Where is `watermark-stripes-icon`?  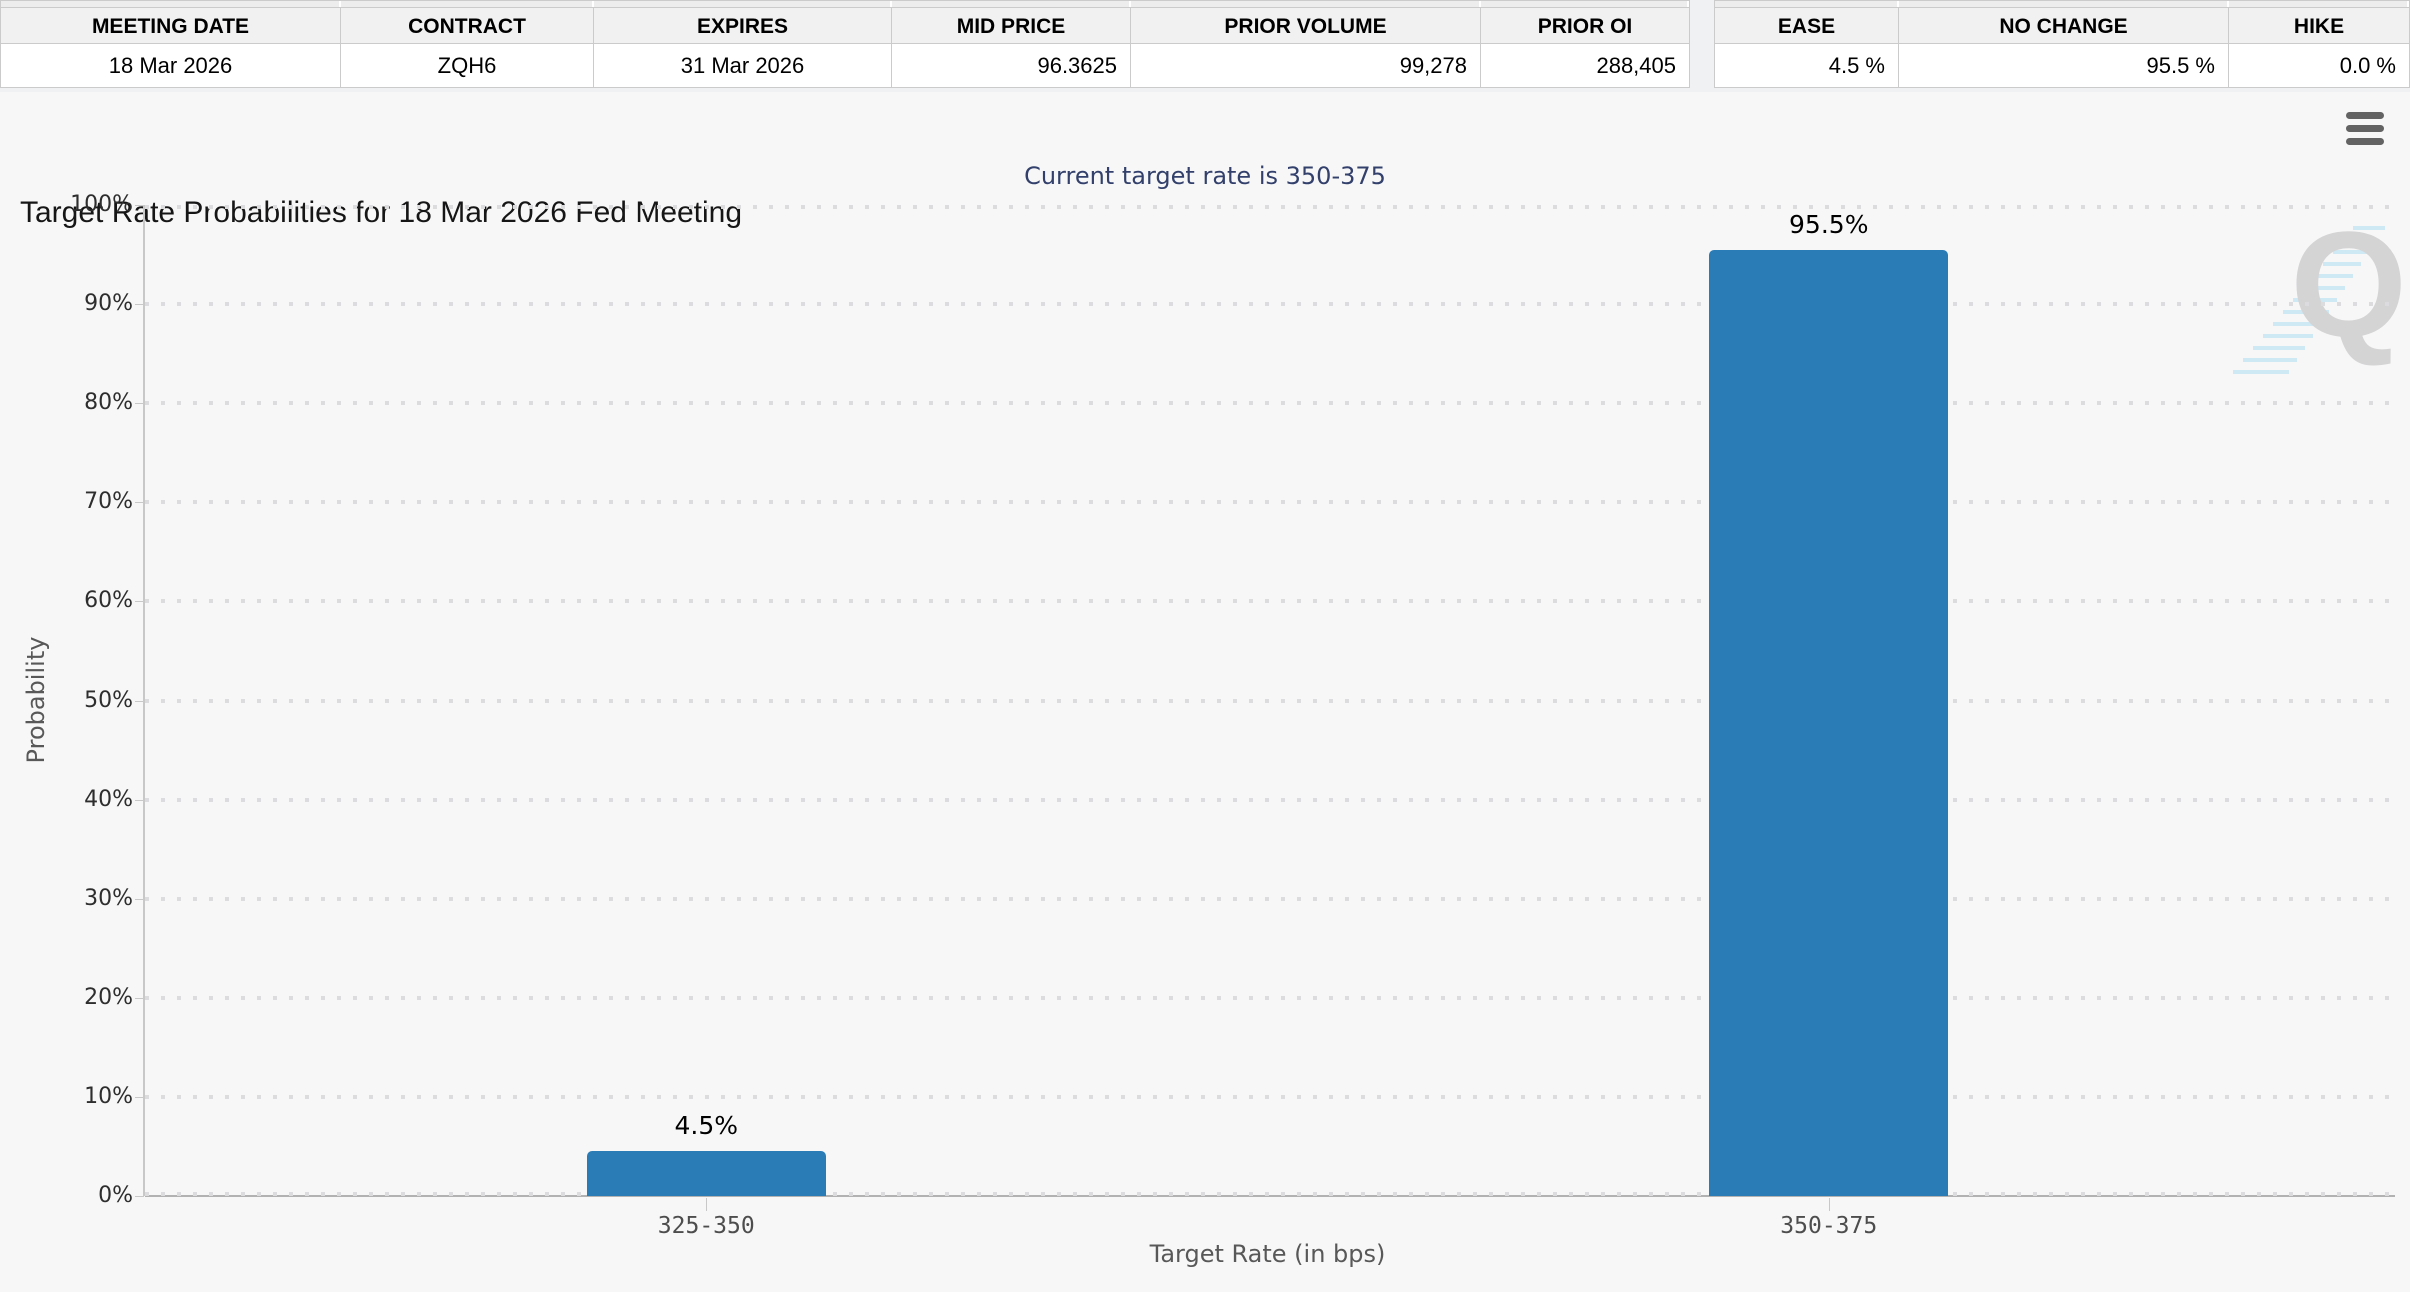
watermark-stripes-icon is located at coordinates (2309, 300).